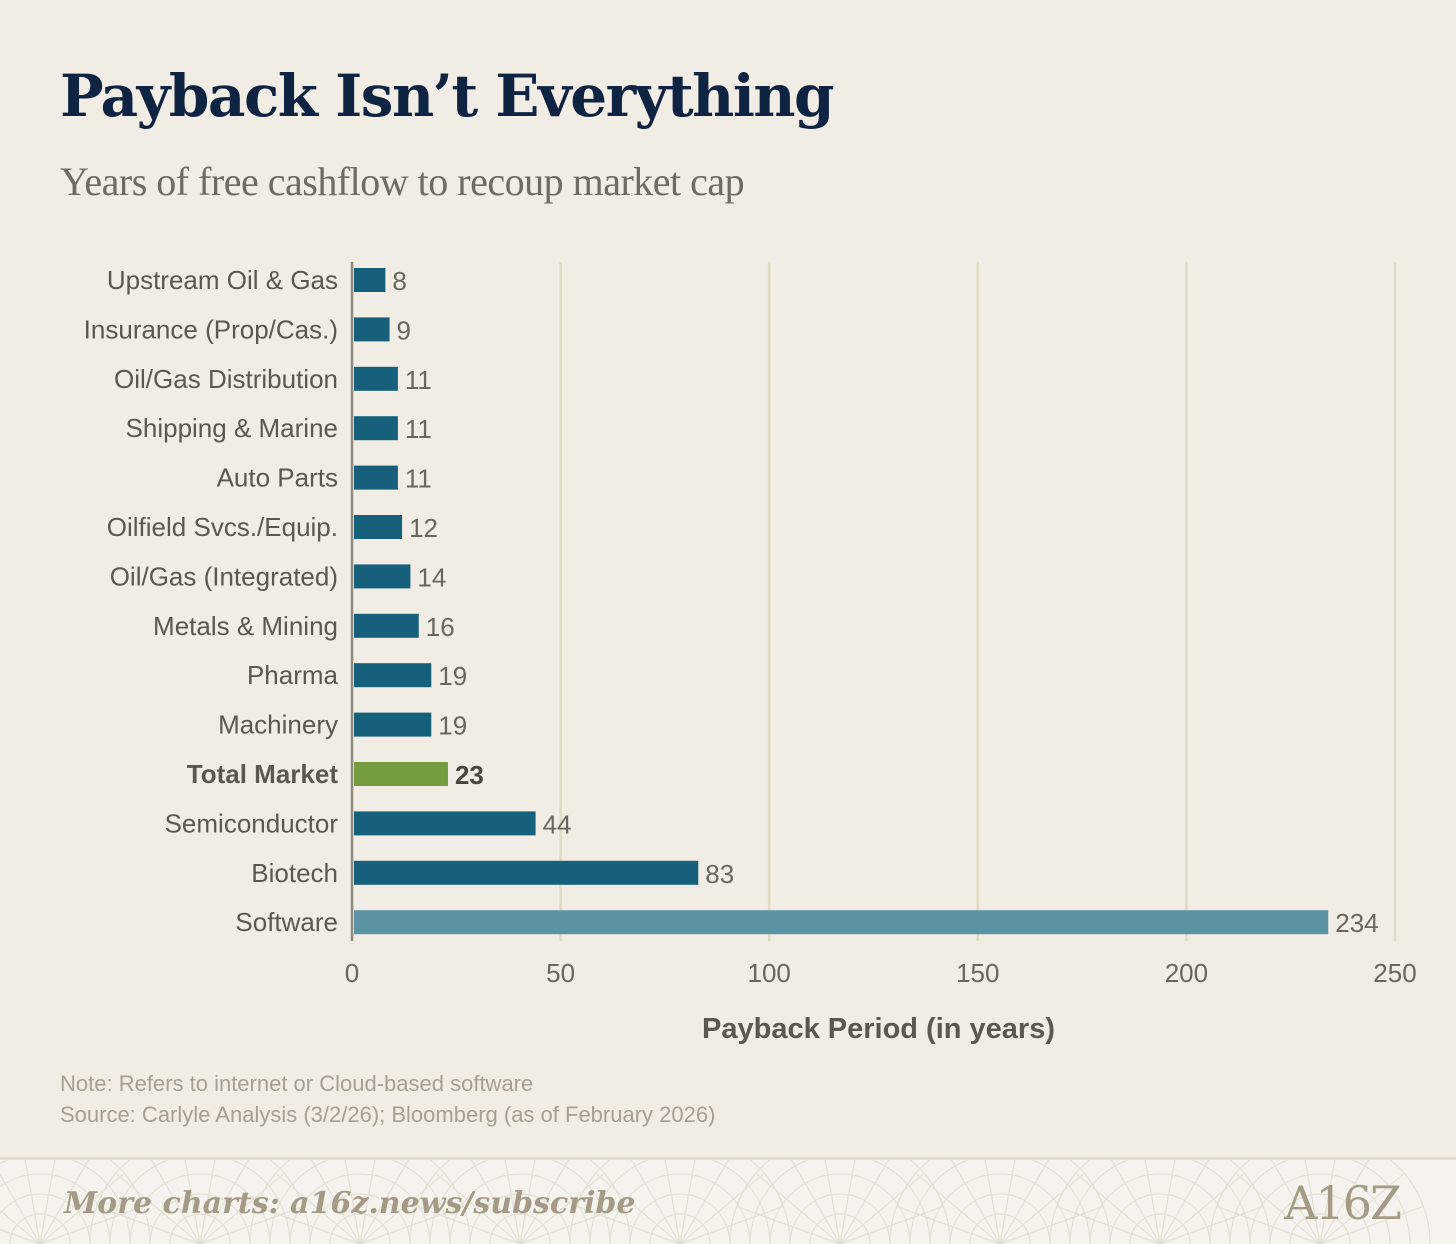 The width and height of the screenshot is (1456, 1244). What do you see at coordinates (352, 973) in the screenshot?
I see `x-tick-label: 0` at bounding box center [352, 973].